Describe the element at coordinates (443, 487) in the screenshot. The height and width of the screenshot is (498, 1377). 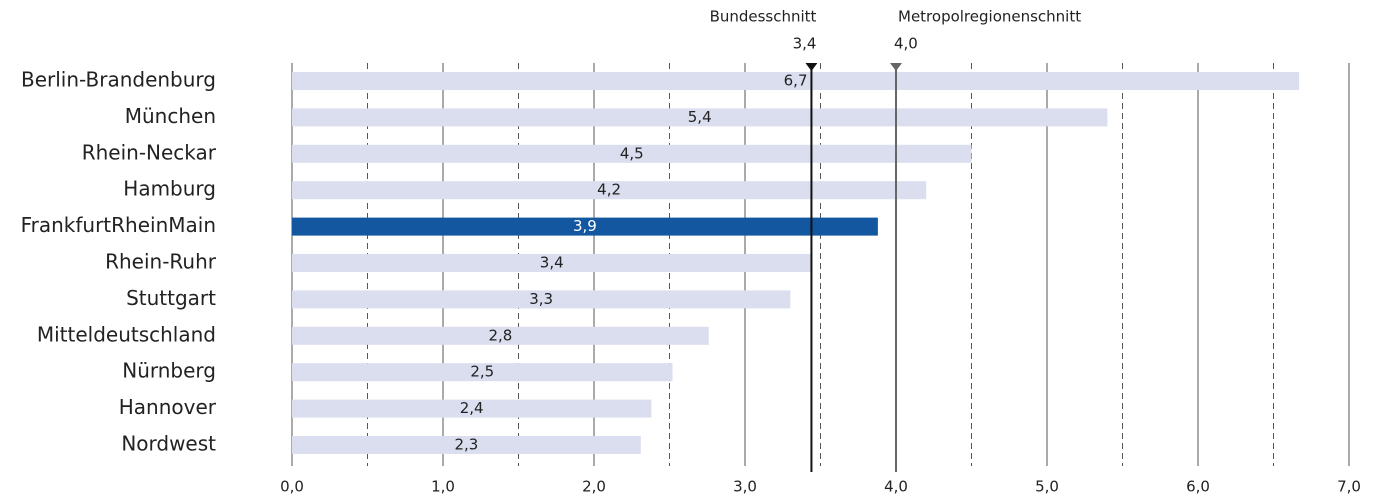
I see `x-tick-label: 1,0` at that location.